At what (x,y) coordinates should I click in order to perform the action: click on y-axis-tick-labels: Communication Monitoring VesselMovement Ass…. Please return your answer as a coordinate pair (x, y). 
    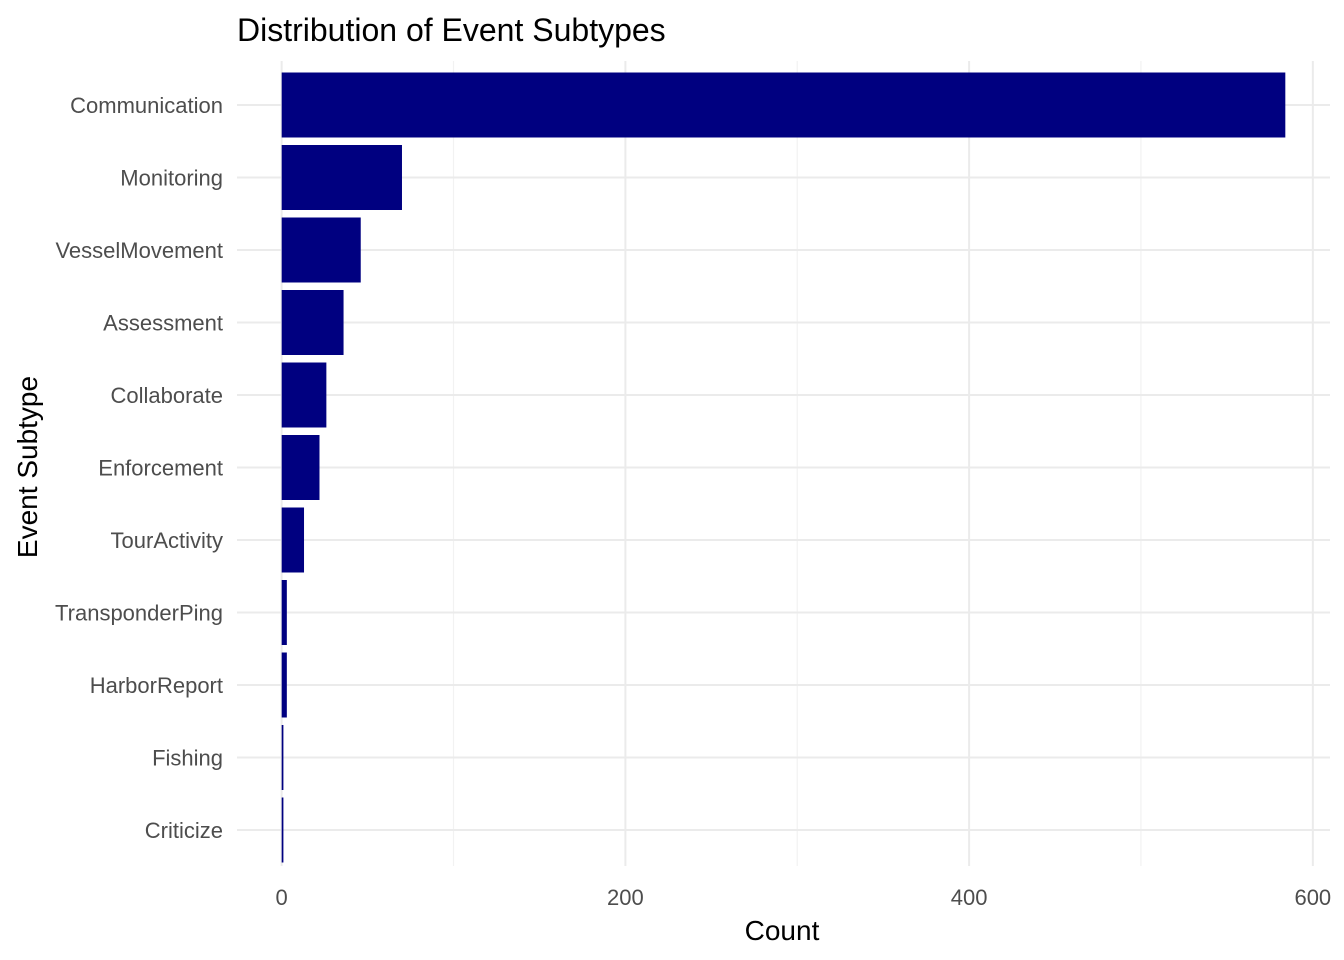
    Looking at the image, I should click on (139, 468).